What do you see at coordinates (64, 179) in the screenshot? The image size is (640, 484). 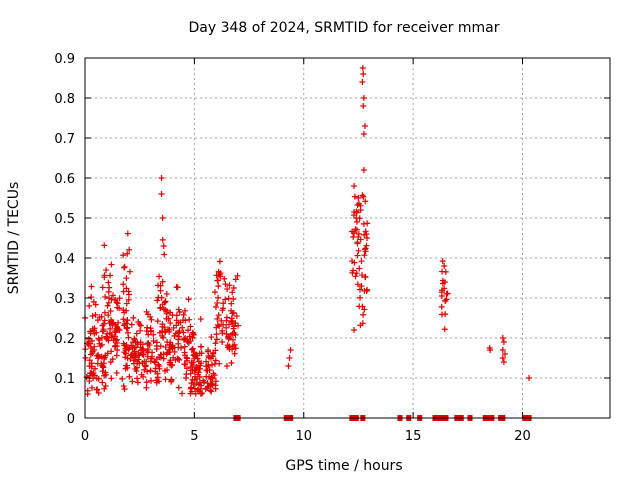 I see `y-tick-label: 0.6` at bounding box center [64, 179].